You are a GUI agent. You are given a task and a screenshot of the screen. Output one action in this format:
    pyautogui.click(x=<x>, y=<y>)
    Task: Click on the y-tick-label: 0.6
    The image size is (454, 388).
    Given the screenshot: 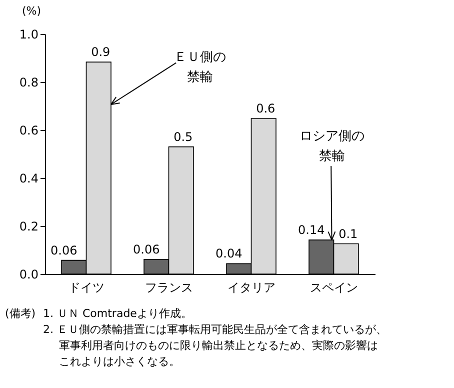 What is the action you would take?
    pyautogui.click(x=28, y=131)
    